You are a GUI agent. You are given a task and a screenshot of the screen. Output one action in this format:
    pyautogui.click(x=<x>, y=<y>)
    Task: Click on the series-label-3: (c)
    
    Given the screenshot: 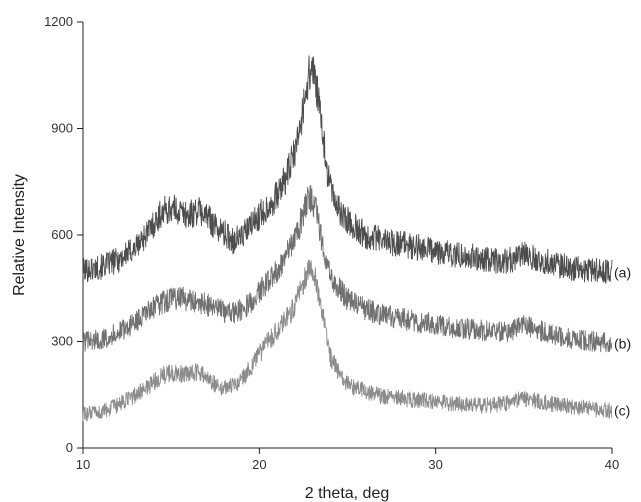 What is the action you would take?
    pyautogui.click(x=622, y=411)
    